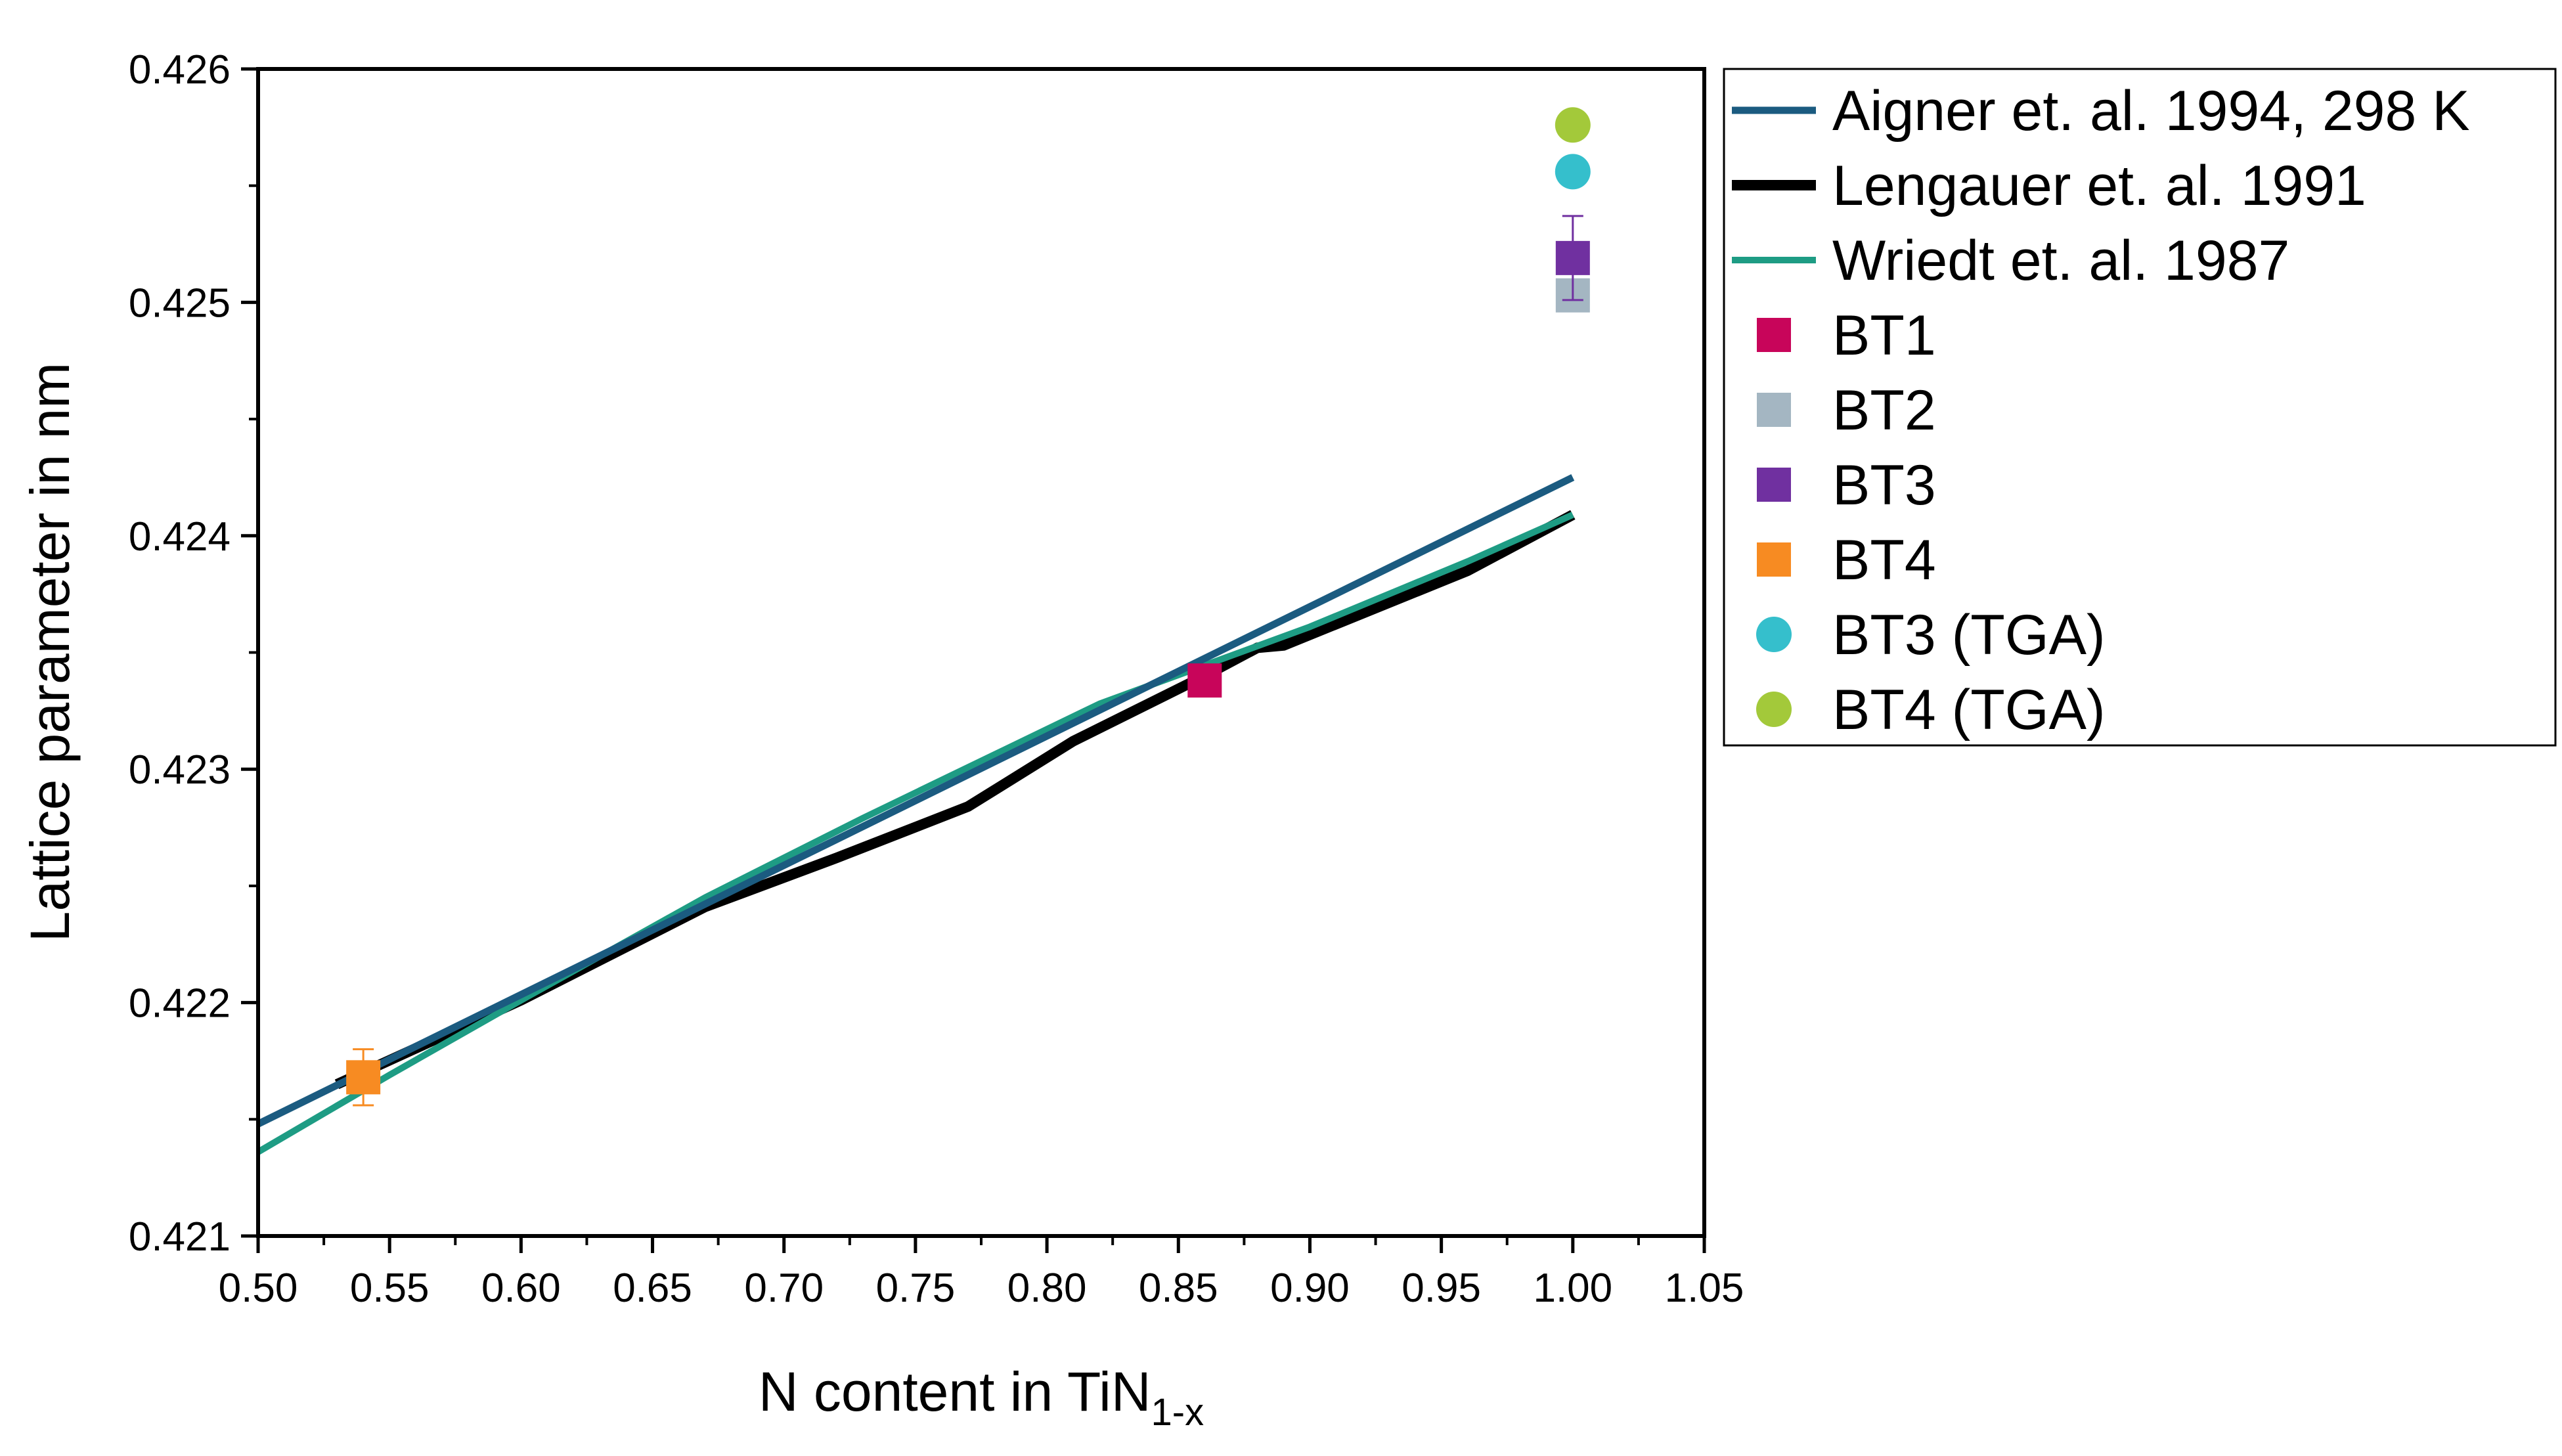  I want to click on x-axis-label: N content in TiN1-x, so click(981, 1397).